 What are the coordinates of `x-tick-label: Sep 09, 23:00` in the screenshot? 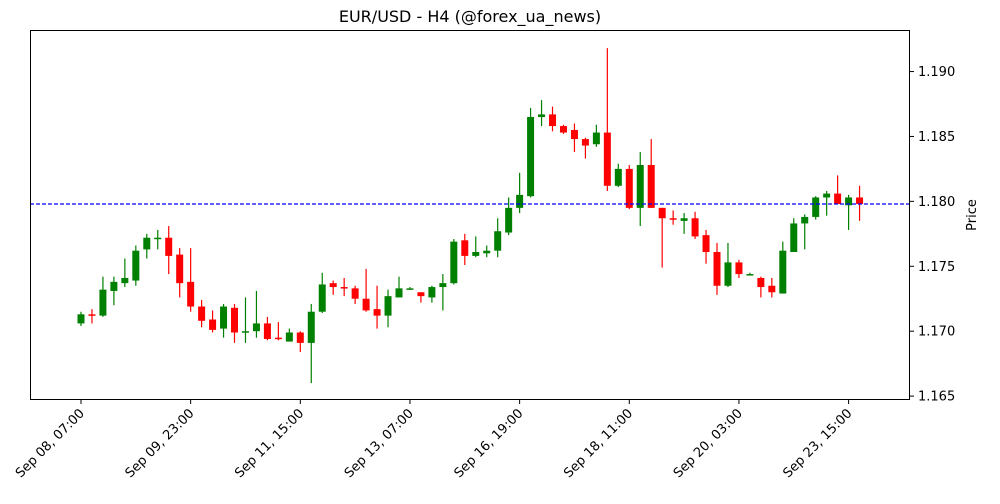 It's located at (160, 443).